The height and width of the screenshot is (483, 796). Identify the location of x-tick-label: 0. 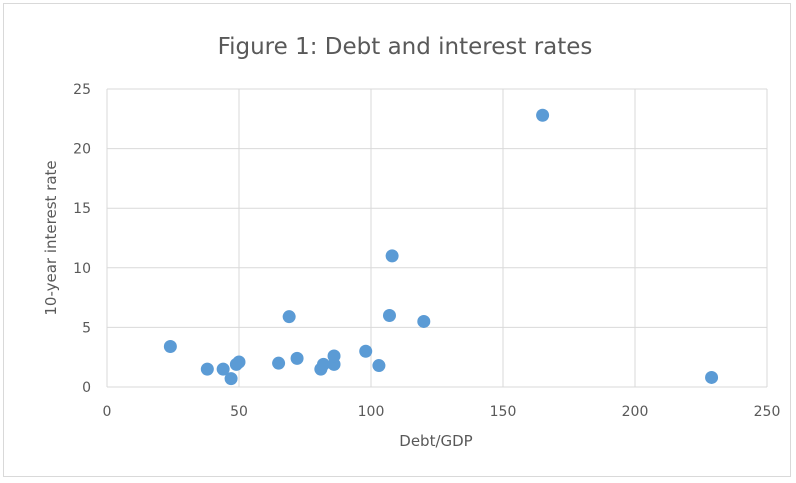
(107, 412).